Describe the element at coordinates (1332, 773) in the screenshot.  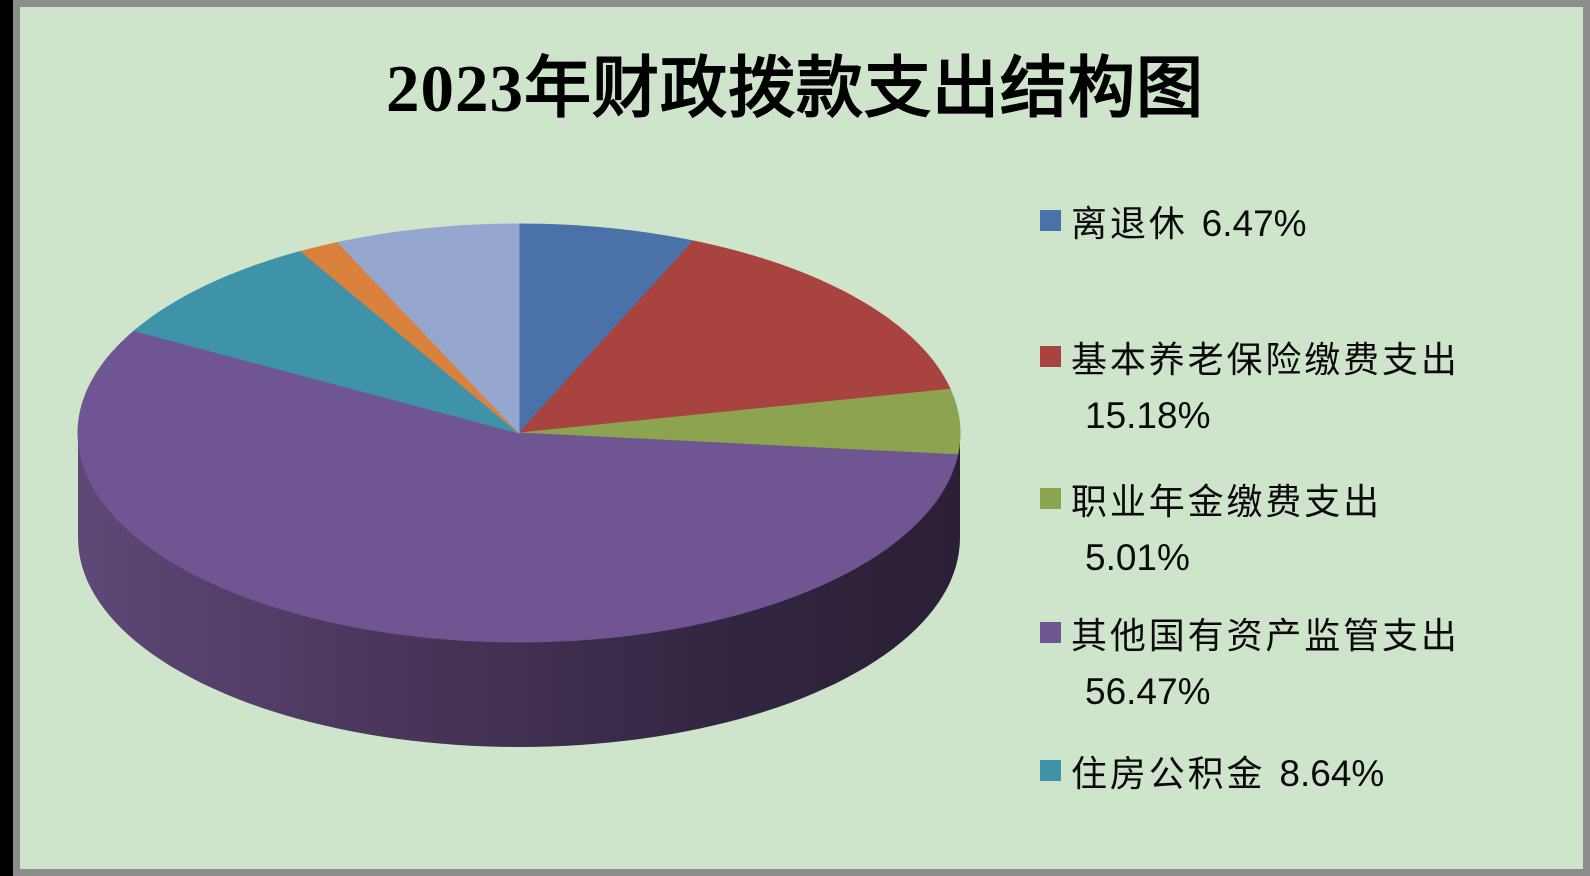
I see `legend-value: 8.64%` at that location.